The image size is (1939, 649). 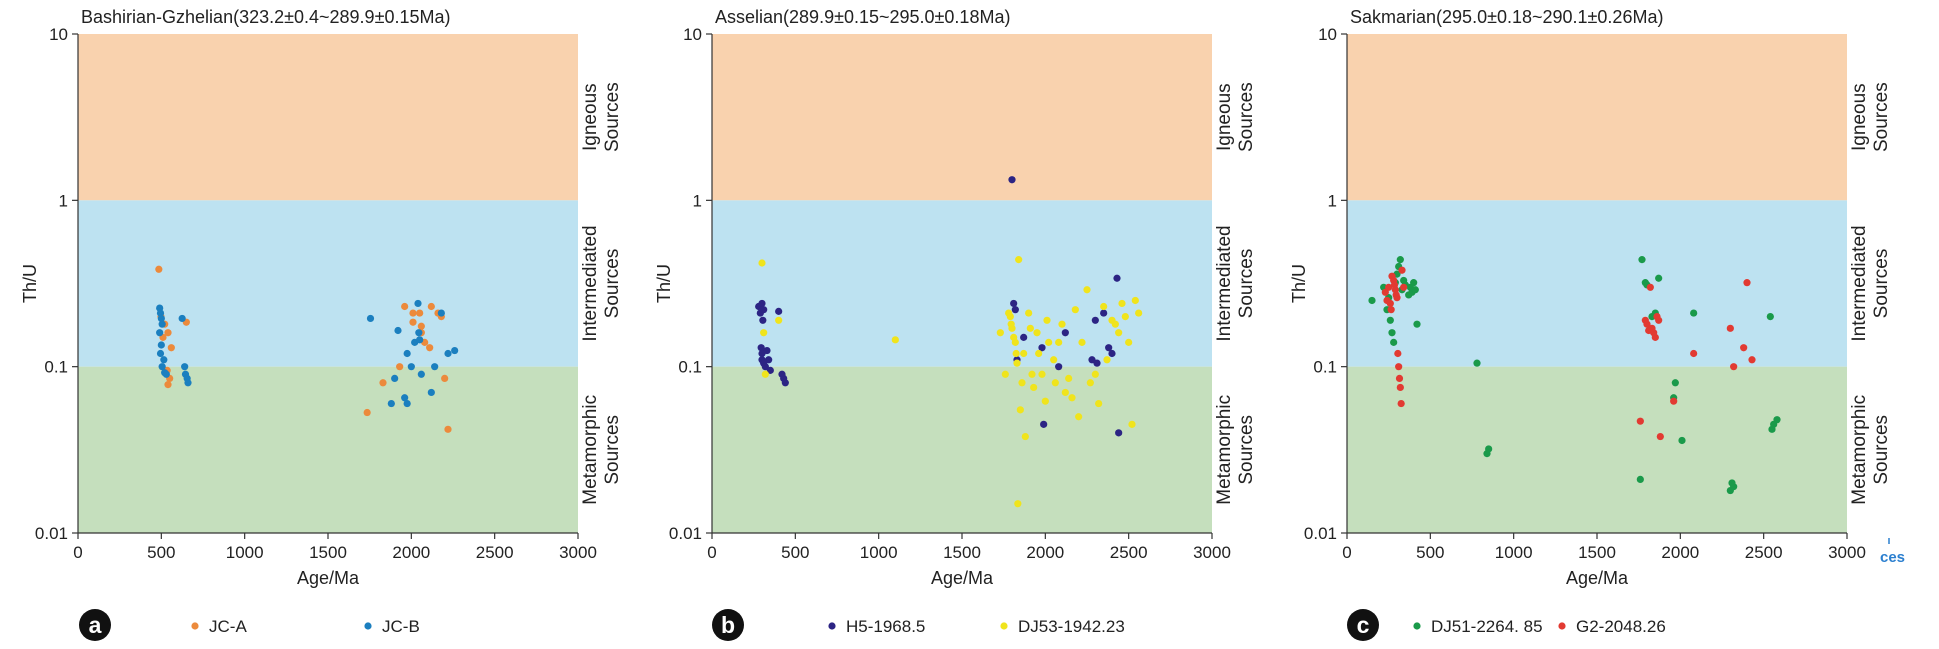 What do you see at coordinates (862, 17) in the screenshot?
I see `chart-title: Asselian(289.9±0.15~295.0±0.18Ma)` at bounding box center [862, 17].